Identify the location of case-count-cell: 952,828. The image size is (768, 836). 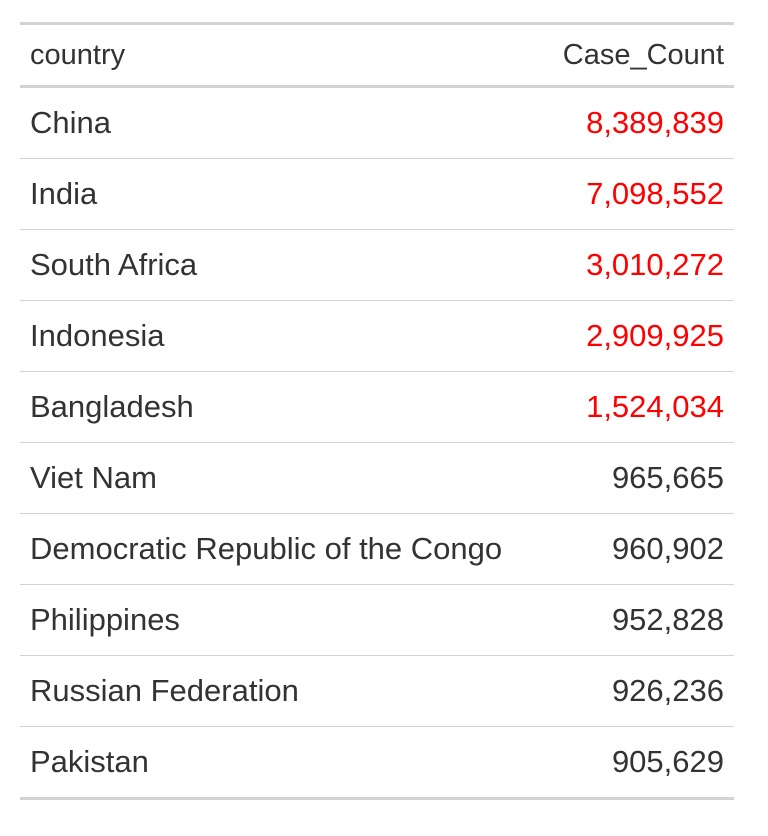
(637, 620).